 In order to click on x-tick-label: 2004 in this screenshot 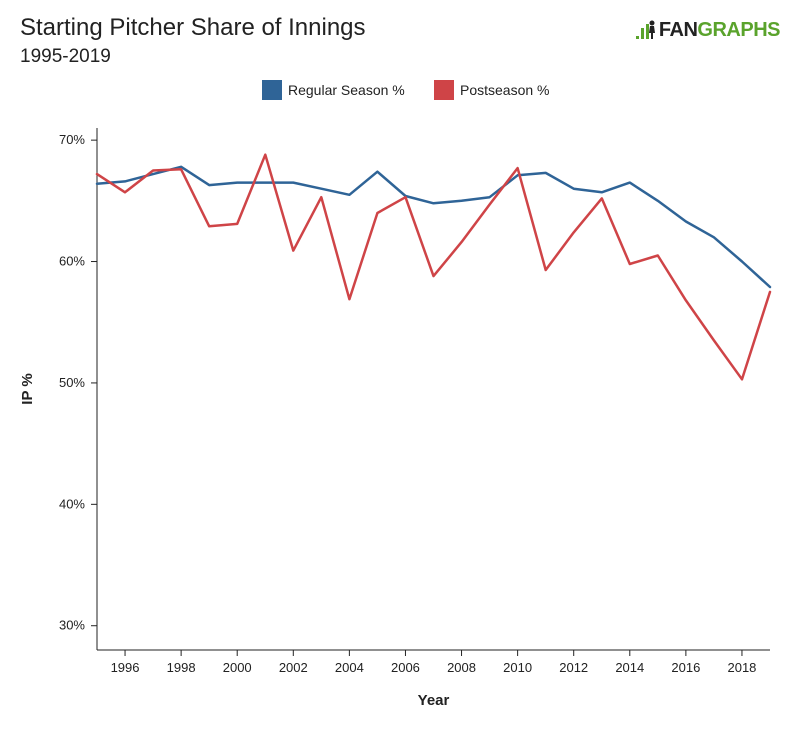, I will do `click(349, 667)`.